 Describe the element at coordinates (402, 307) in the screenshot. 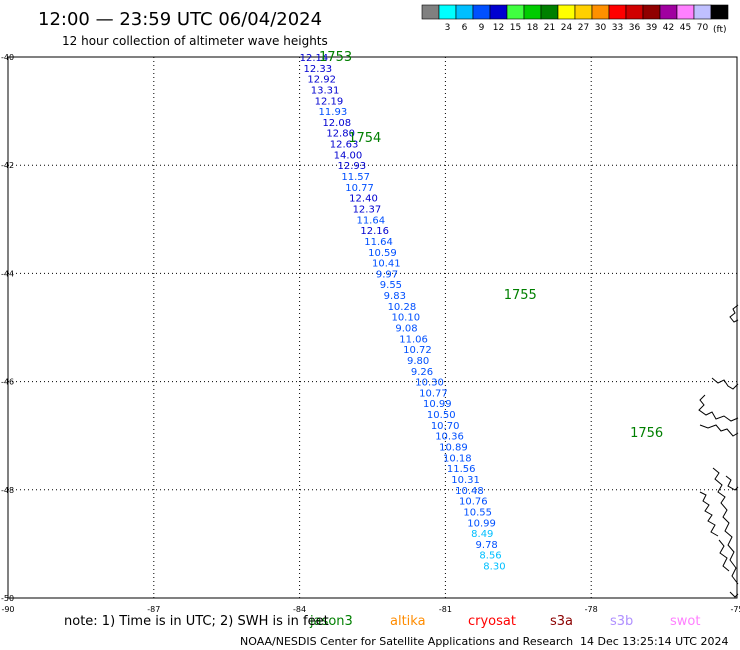

I see `wave-height-point: 10.28` at that location.